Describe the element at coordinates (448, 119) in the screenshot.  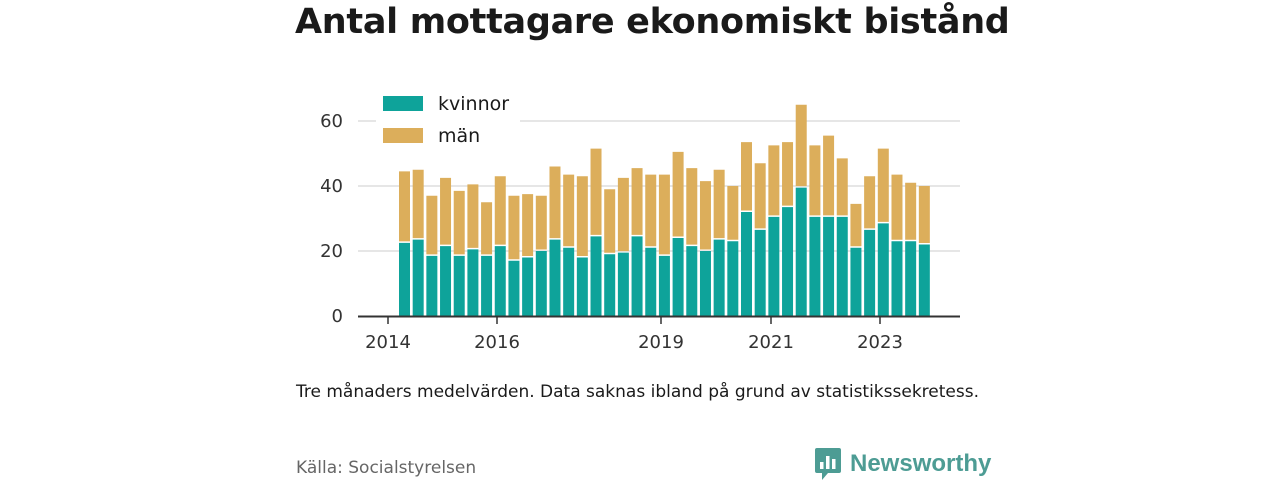
I see `legend: kvinnor män` at that location.